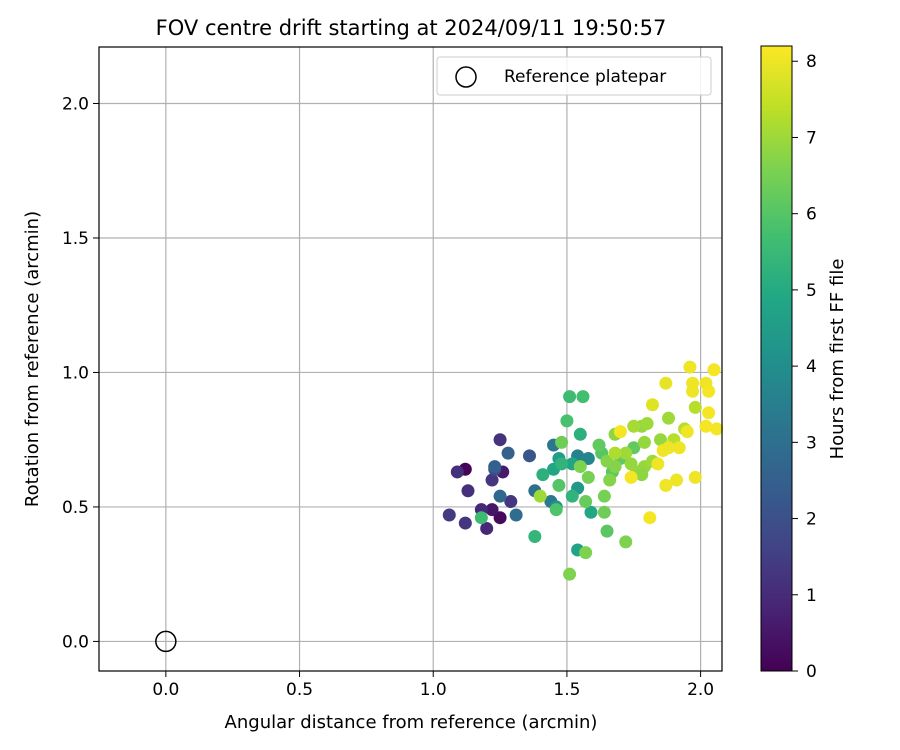  I want to click on y-tick-label: 1.0, so click(75, 373).